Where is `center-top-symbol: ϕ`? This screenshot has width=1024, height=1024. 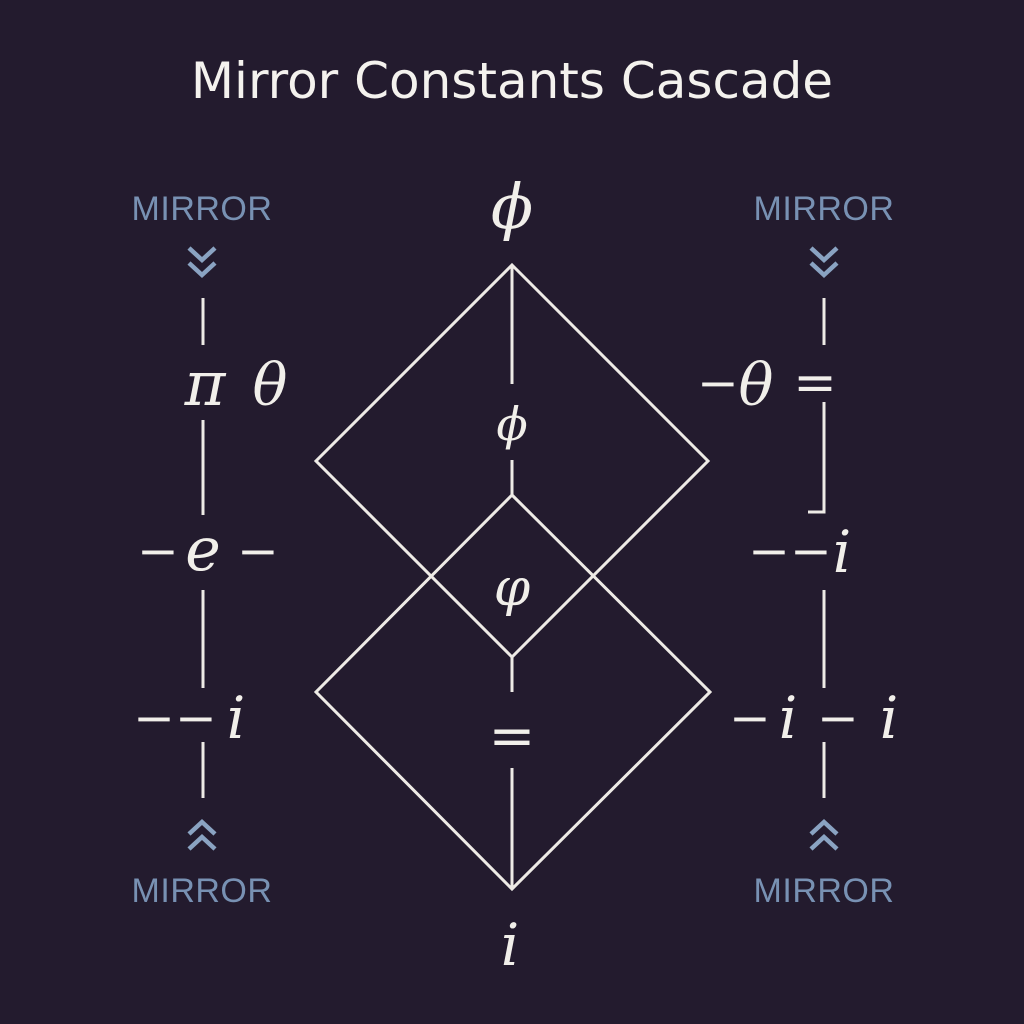
center-top-symbol: ϕ is located at coordinates (512, 206).